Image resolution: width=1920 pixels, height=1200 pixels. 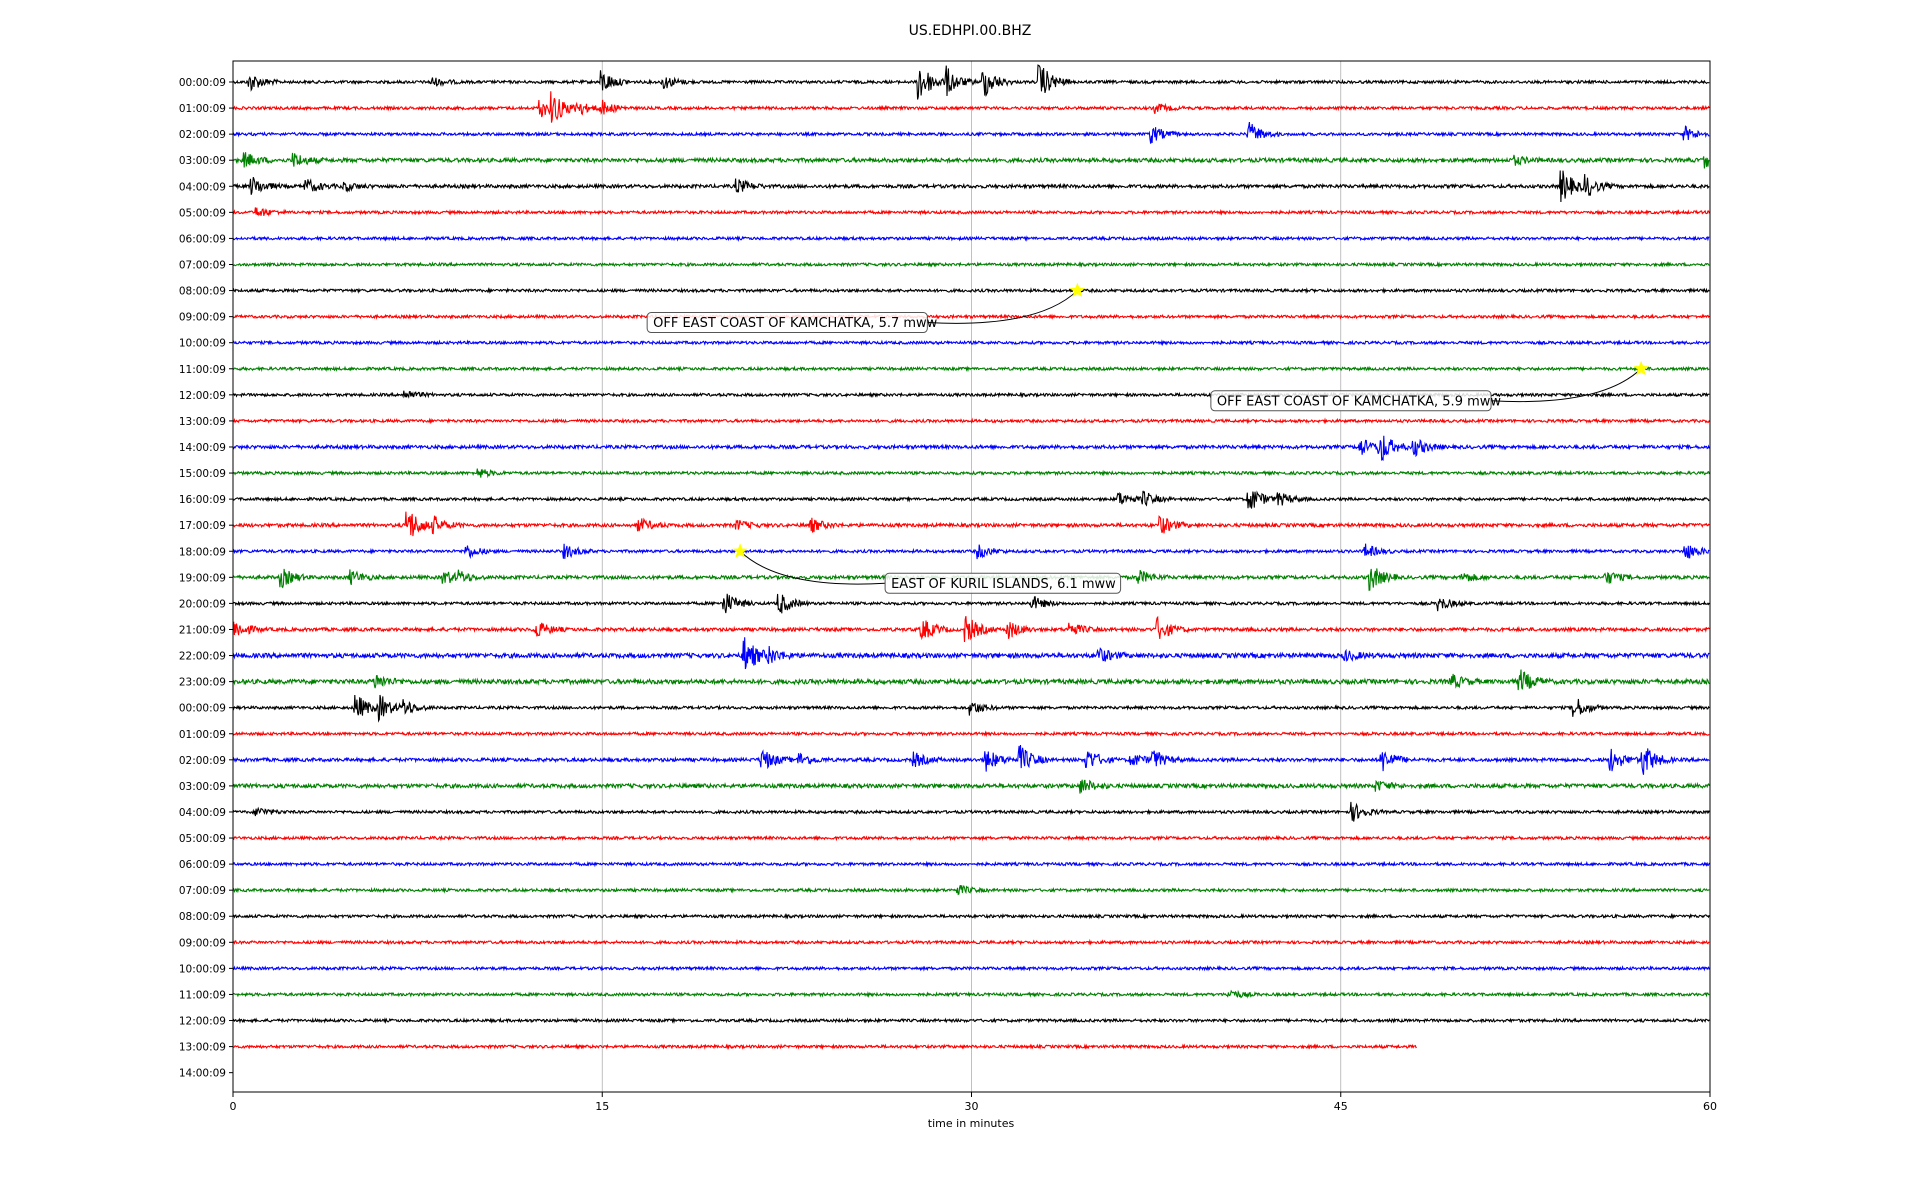 I want to click on event-label: EAST OF KURIL ISLANDS, 6.1 mww, so click(x=1003, y=584).